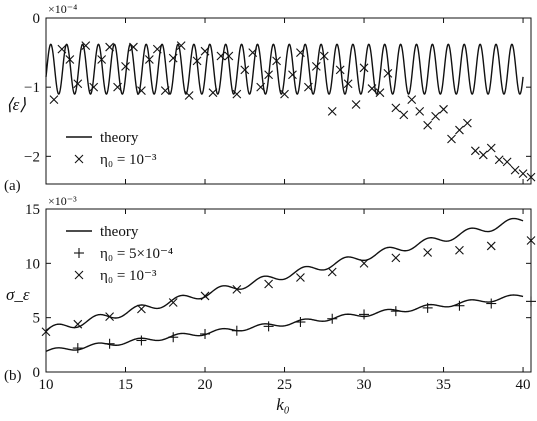 Image resolution: width=537 pixels, height=421 pixels. I want to click on panel-b-y-label: σ_ε, so click(18, 294).